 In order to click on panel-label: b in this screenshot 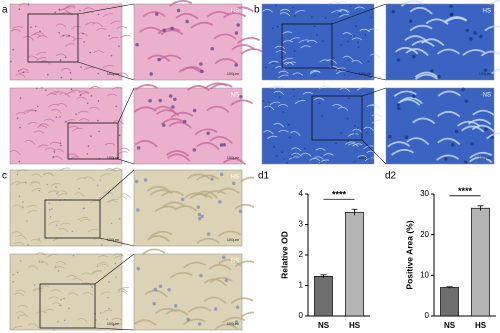, I will do `click(257, 10)`.